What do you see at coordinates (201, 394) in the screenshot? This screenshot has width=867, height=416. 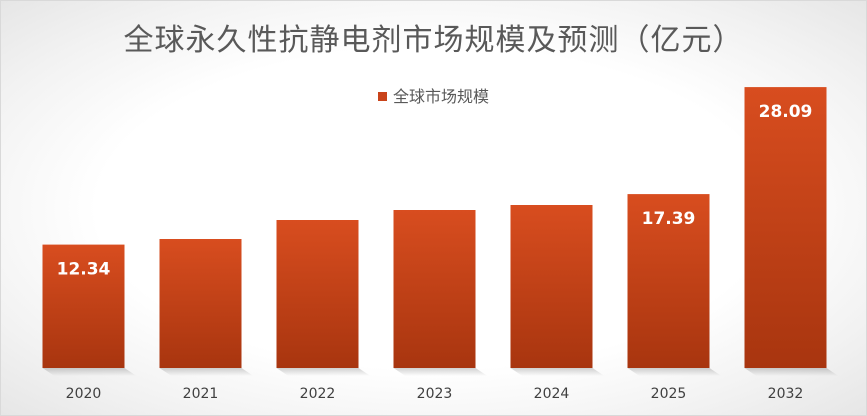 I see `x-tick-label-2021: 2021` at bounding box center [201, 394].